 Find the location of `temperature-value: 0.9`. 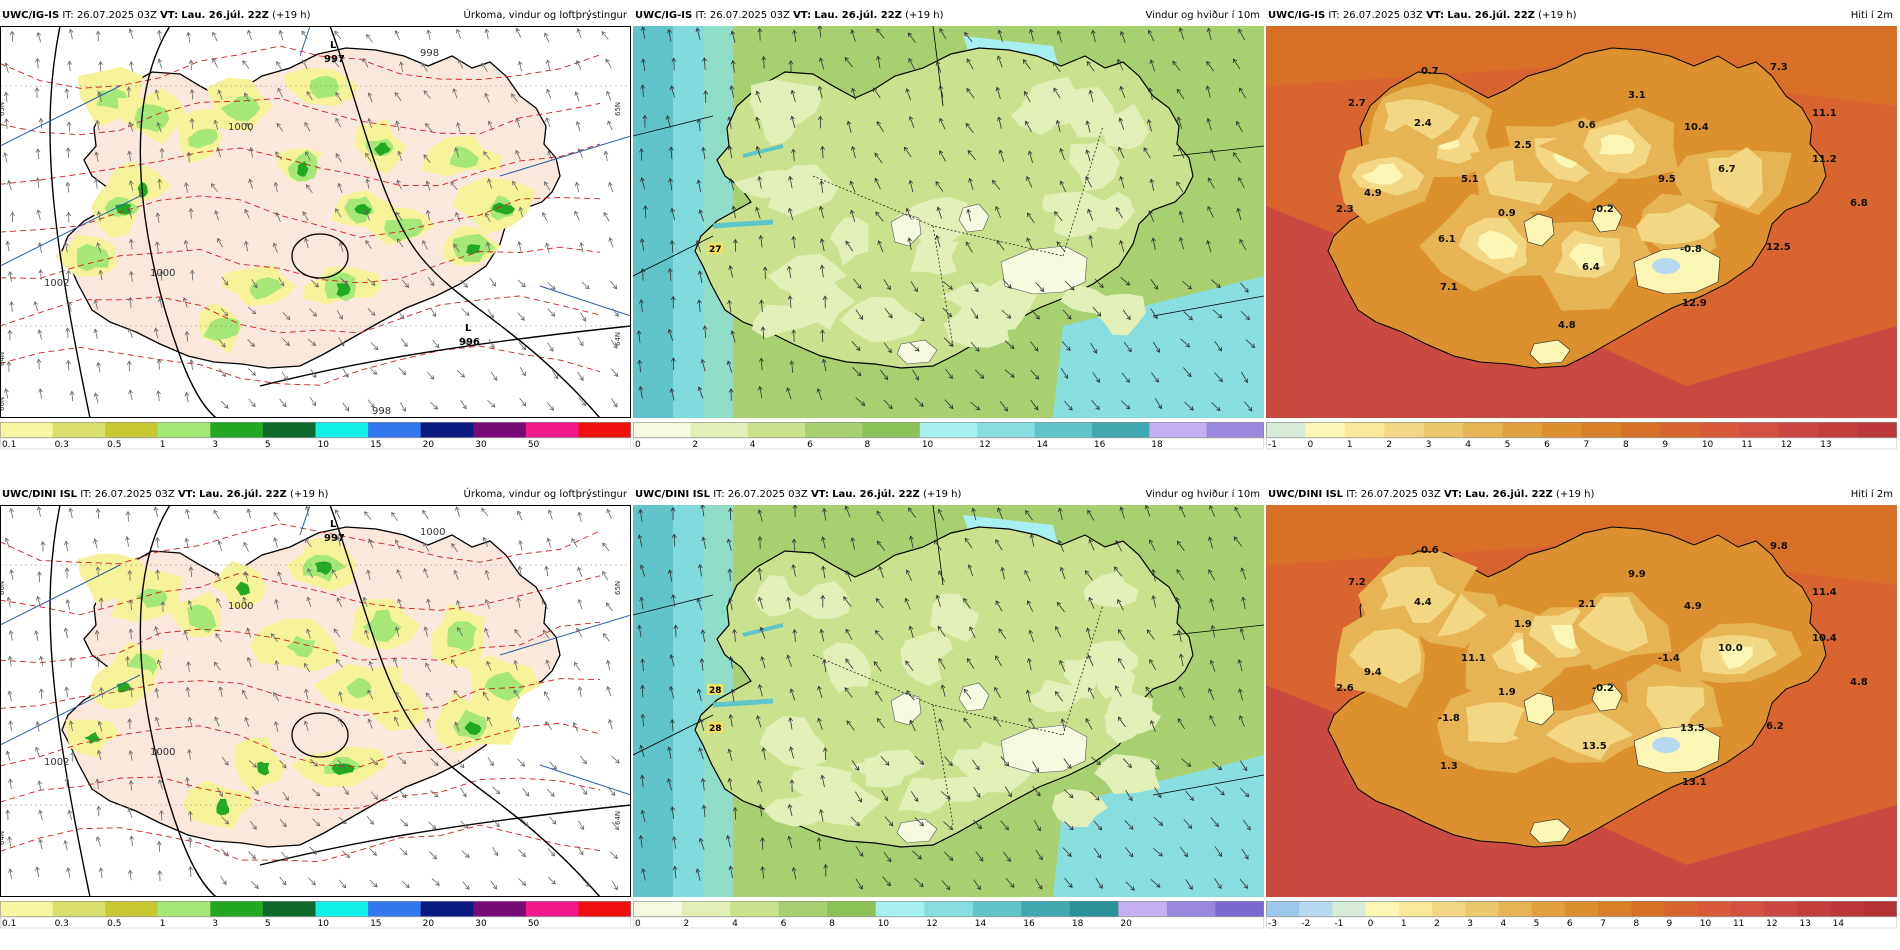

temperature-value: 0.9 is located at coordinates (1507, 213).